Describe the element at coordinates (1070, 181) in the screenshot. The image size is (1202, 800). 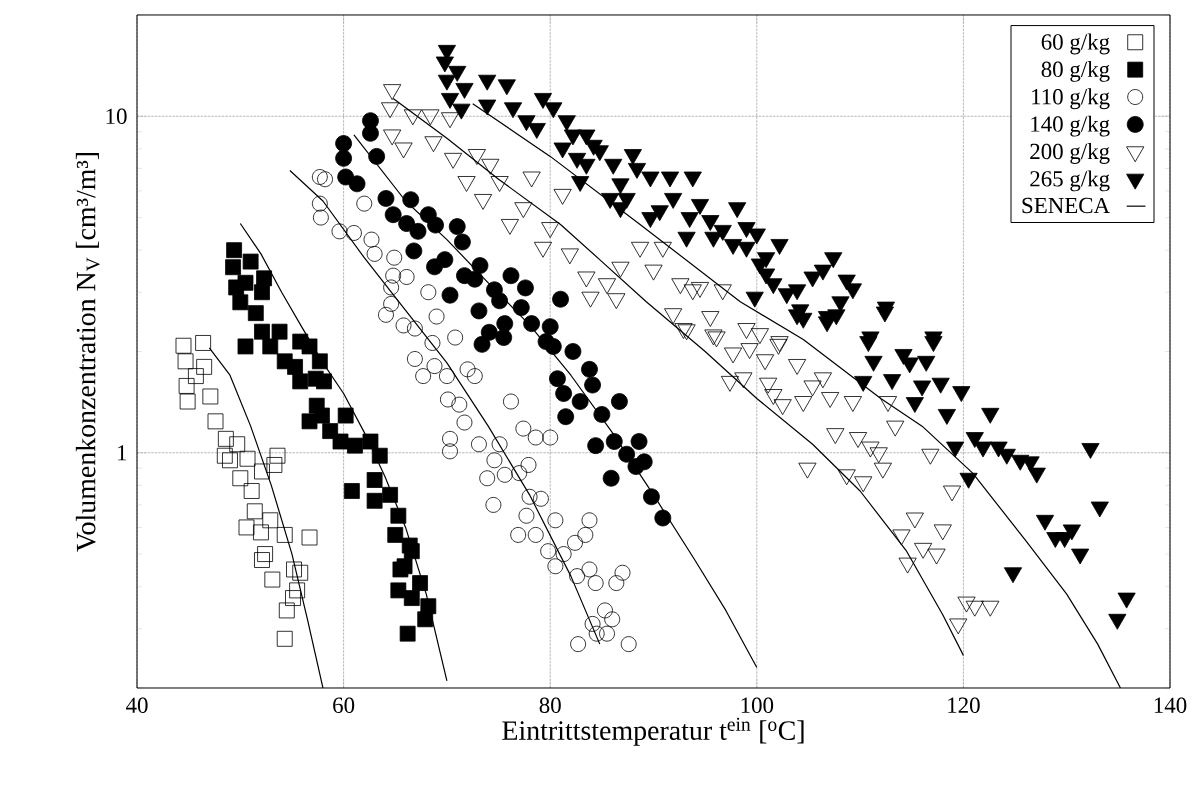
I see `legend-label: 265 g/kg` at that location.